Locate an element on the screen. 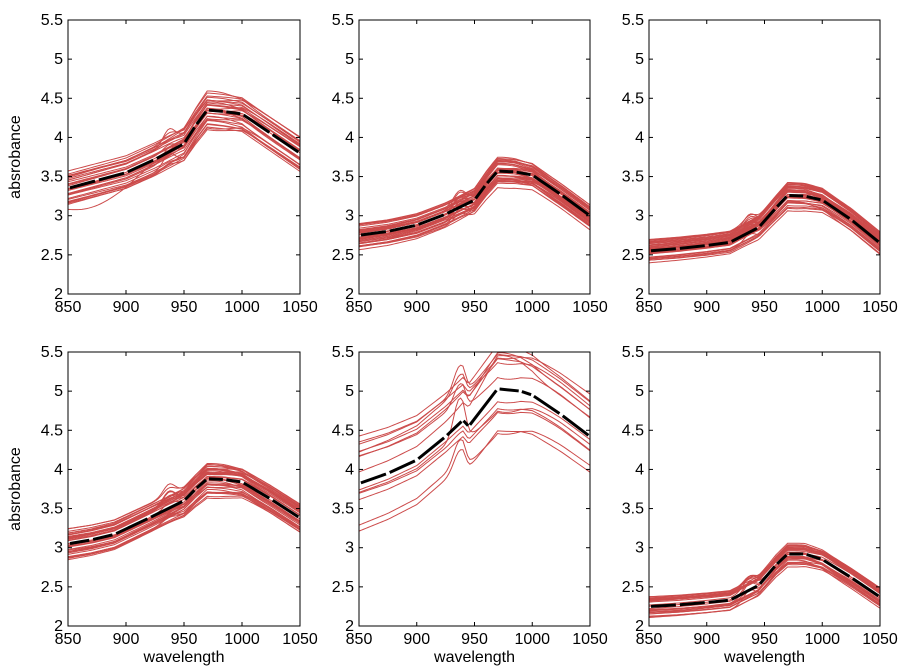  y-tick-label: 4.5 is located at coordinates (52, 430).